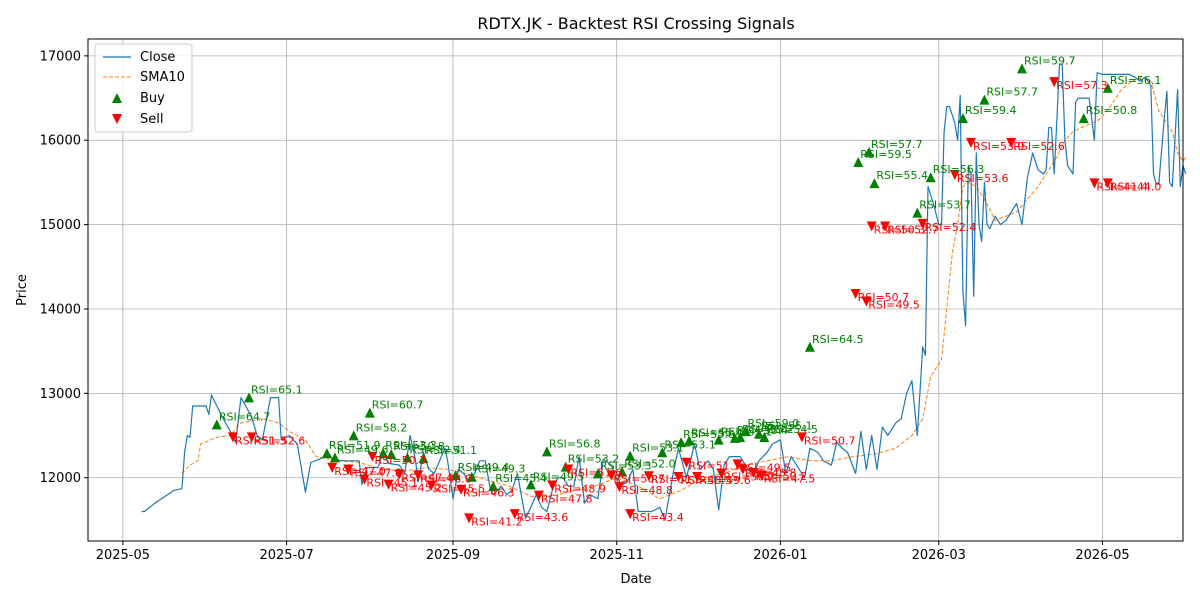  I want to click on sell-signal-label: RSI=48.0, so click(446, 478).